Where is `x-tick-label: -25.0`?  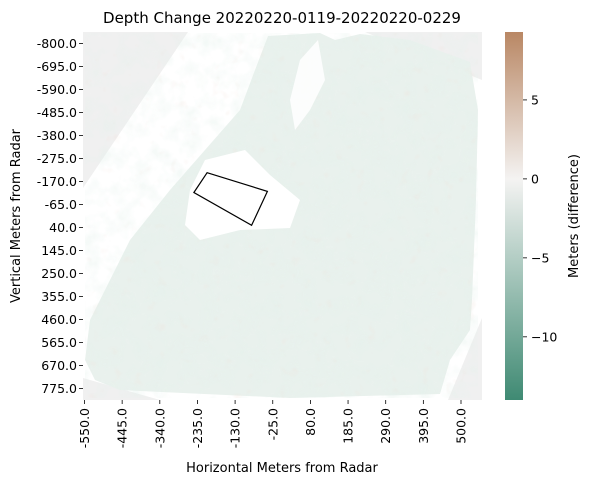
x-tick-label: -25.0 is located at coordinates (272, 424).